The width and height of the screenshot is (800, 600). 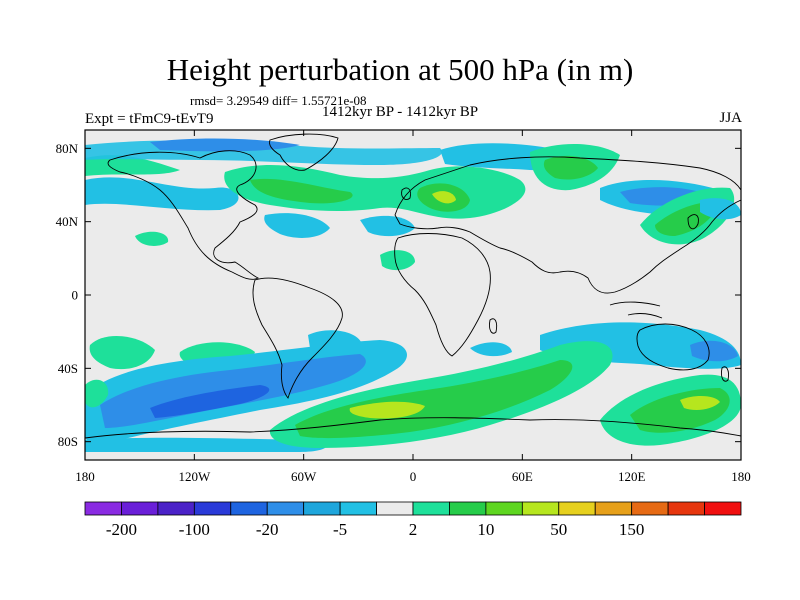 What do you see at coordinates (558, 529) in the screenshot?
I see `colorbar-label: 50` at bounding box center [558, 529].